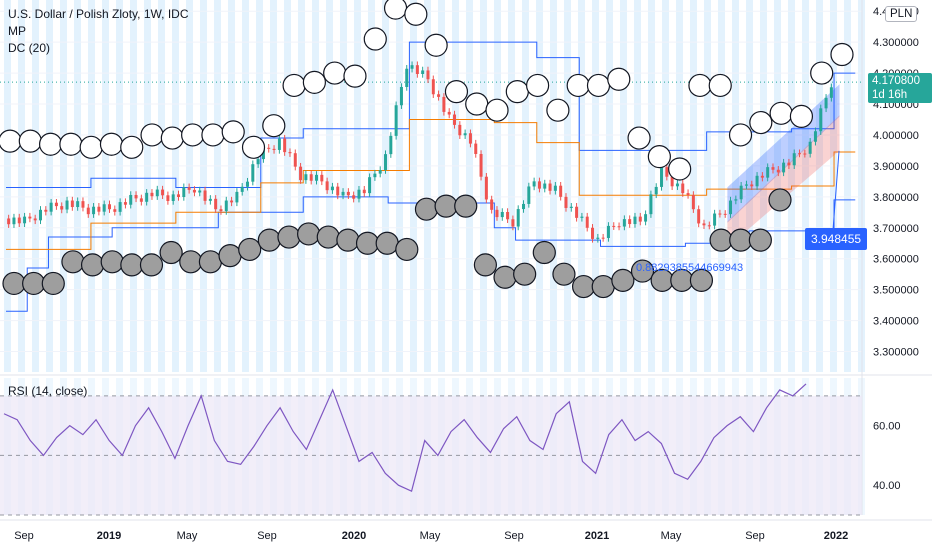 This screenshot has height=550, width=932. Describe the element at coordinates (466, 530) in the screenshot. I see `time-axis: Sep 2019 May Sep 2020 May Sep 2021 May Sep 2022` at that location.